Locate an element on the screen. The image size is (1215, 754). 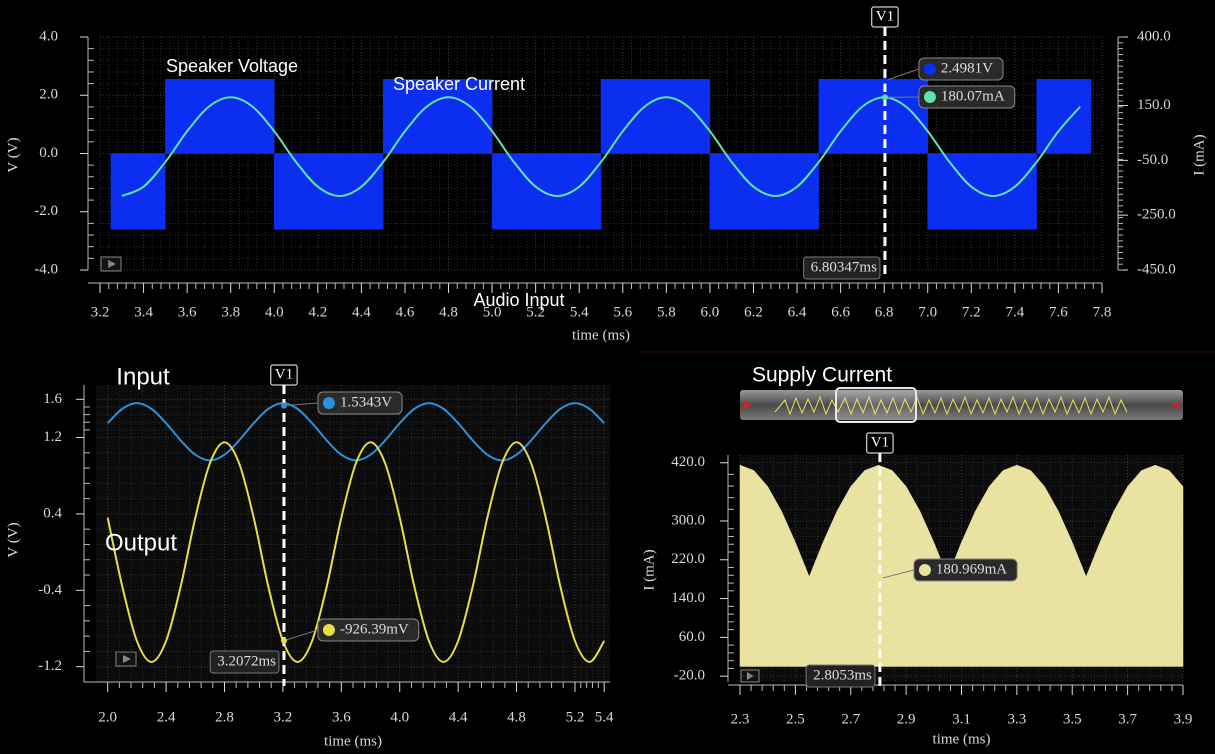
navigator-window is located at coordinates (876, 405).